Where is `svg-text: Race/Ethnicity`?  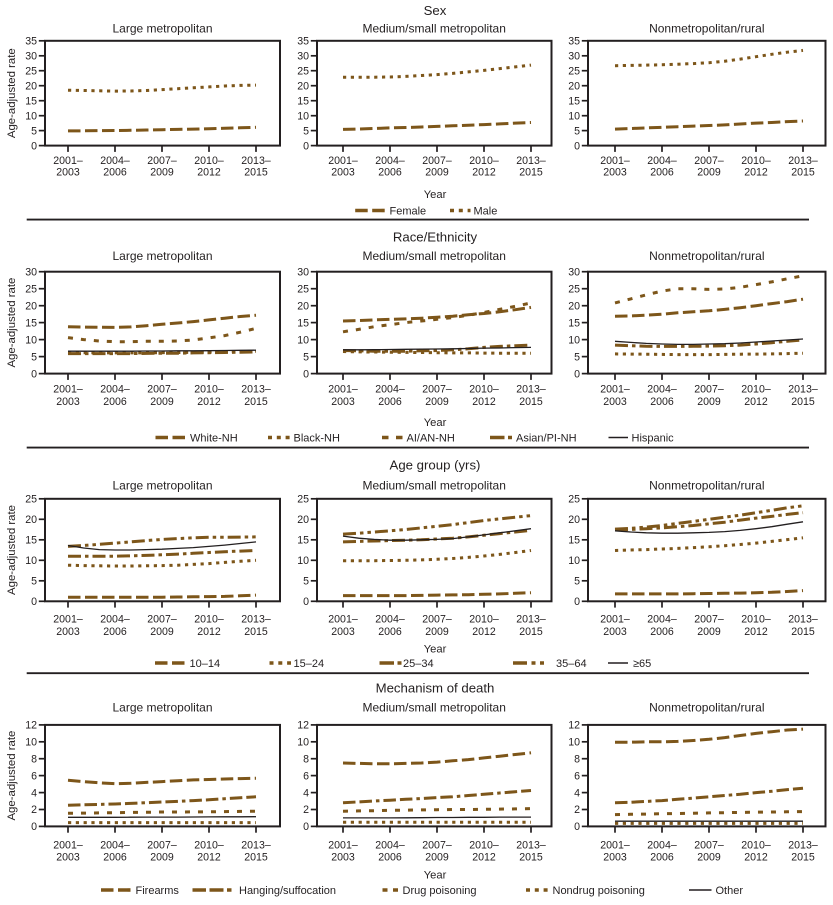 svg-text: Race/Ethnicity is located at coordinates (435, 237).